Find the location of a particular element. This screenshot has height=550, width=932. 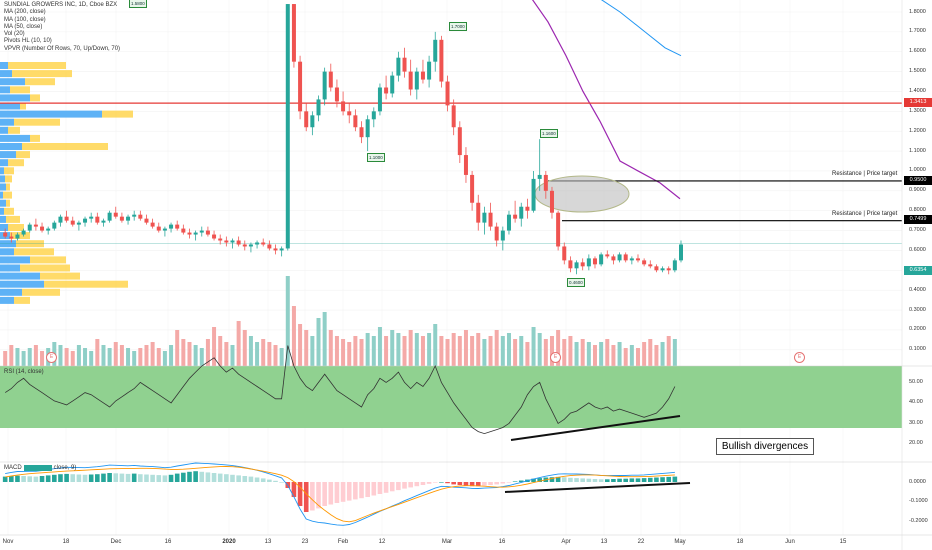

earnings-marker-1: E is located at coordinates (51, 357).